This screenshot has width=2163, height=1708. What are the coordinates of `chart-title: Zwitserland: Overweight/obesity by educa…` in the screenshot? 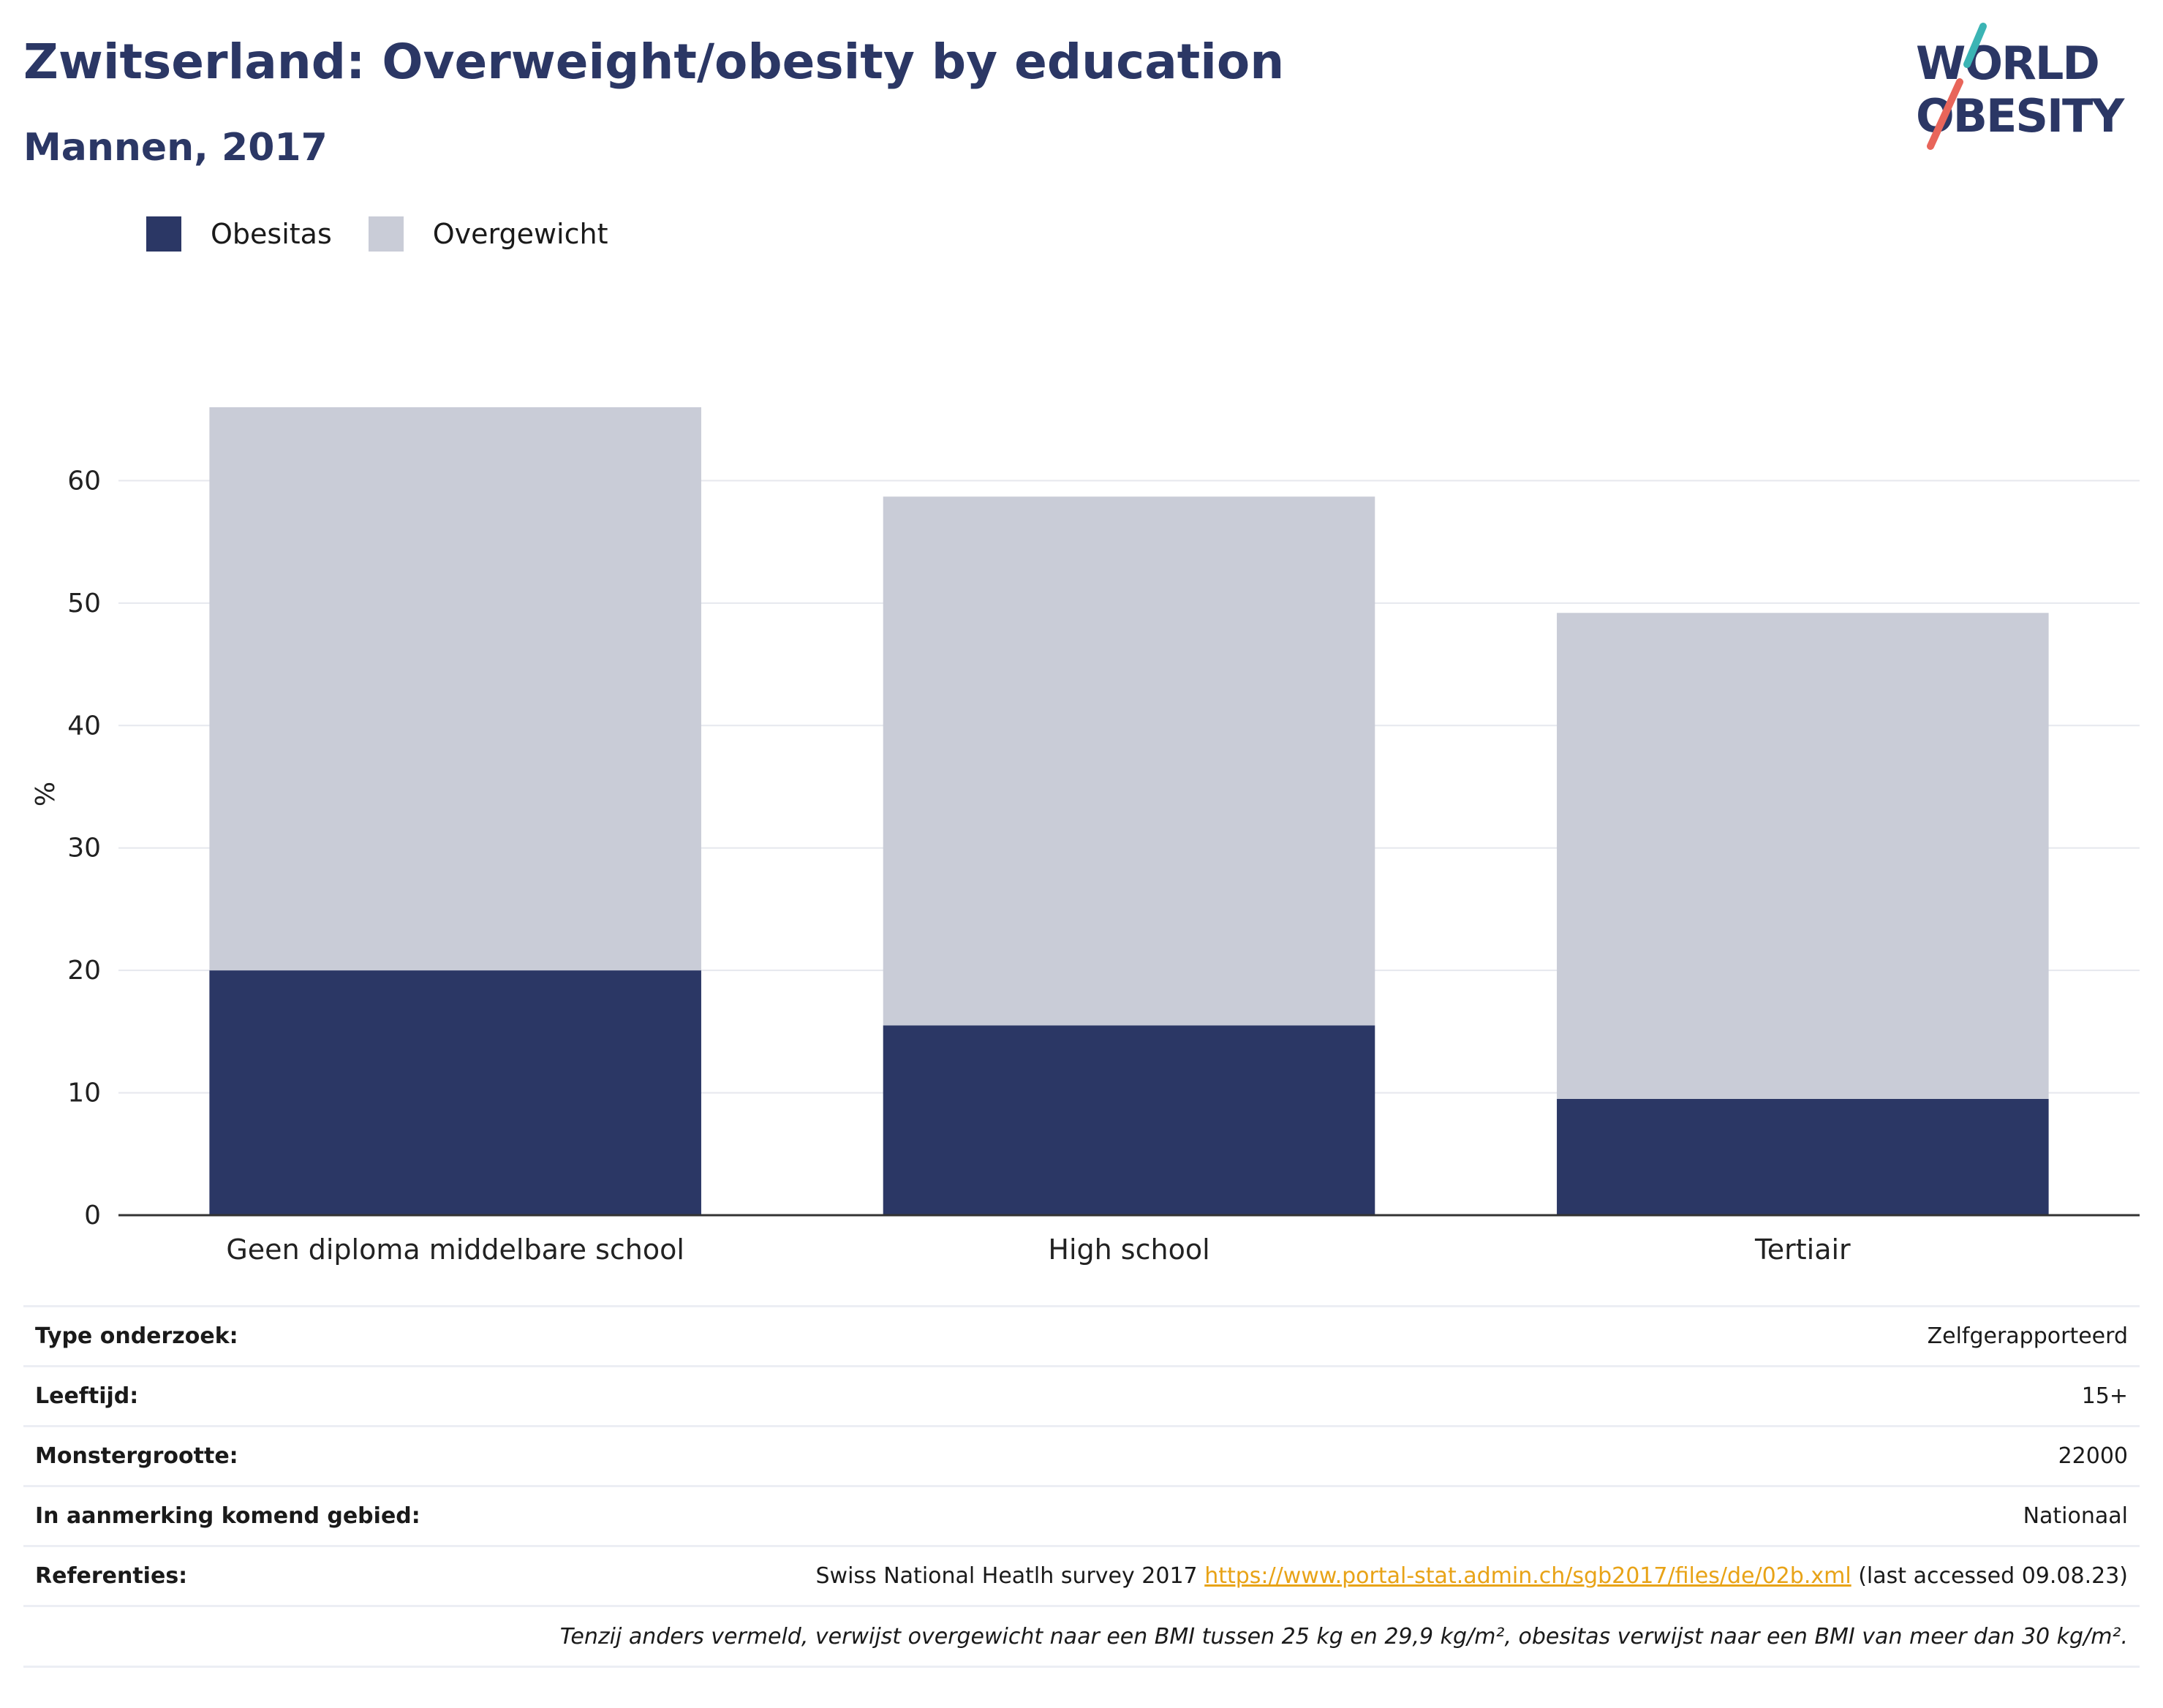 It's located at (654, 62).